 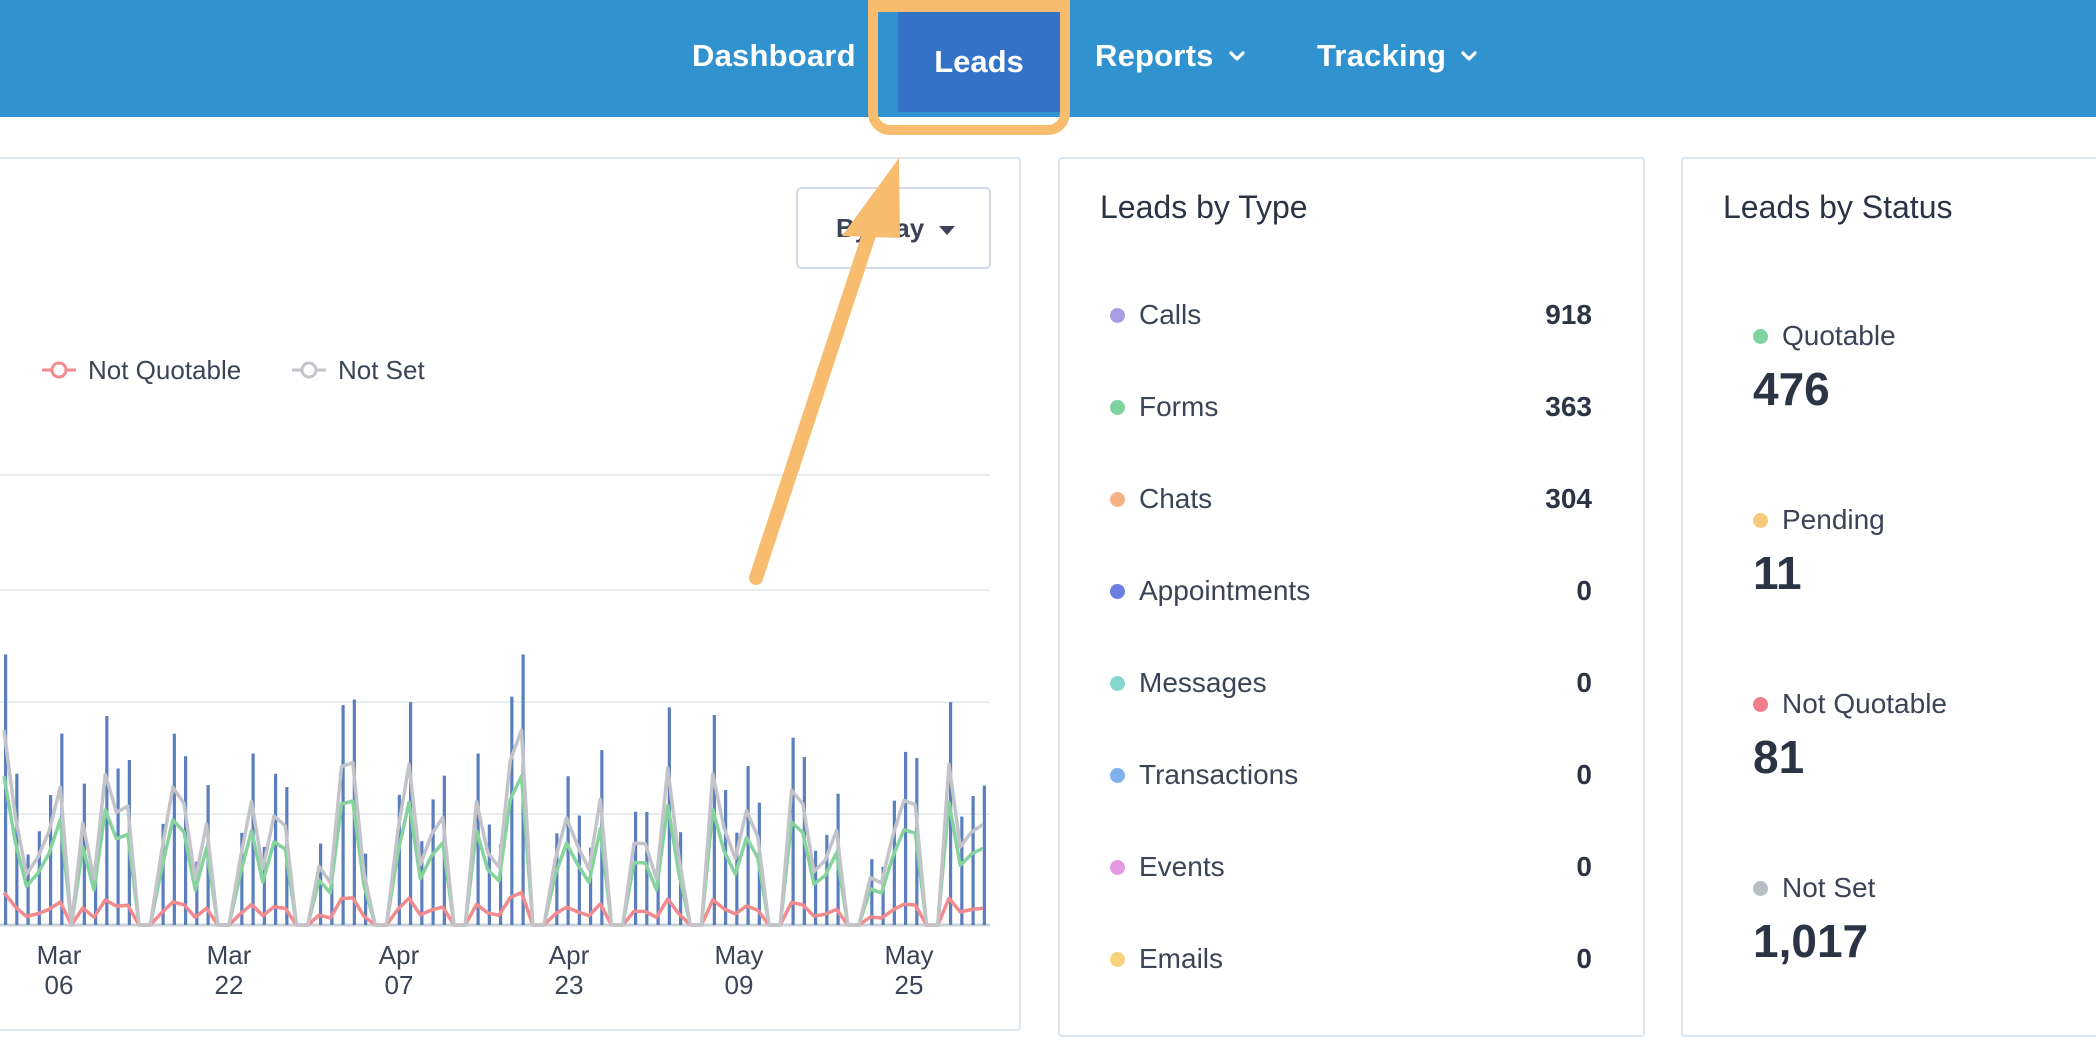 What do you see at coordinates (1838, 207) in the screenshot?
I see `panel-title: Leads by Status` at bounding box center [1838, 207].